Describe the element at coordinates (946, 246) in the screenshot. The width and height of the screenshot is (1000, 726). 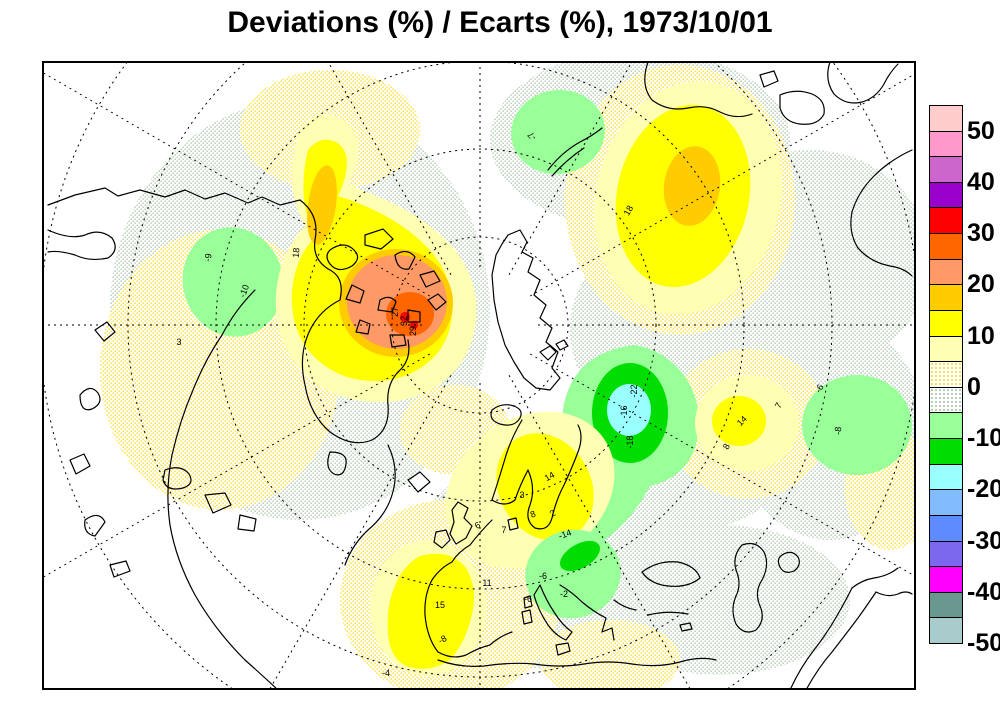
I see `colorbar-swatch-orange_red` at that location.